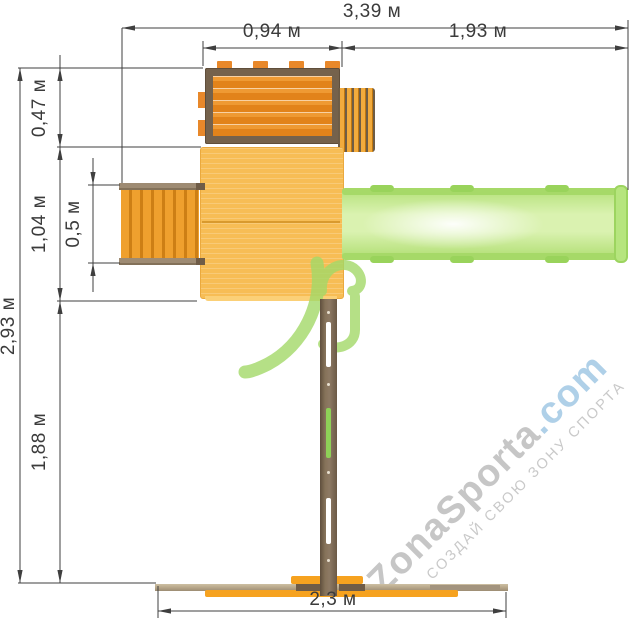 Image resolution: width=631 pixels, height=631 pixels. Describe the element at coordinates (271, 222) in the screenshot. I see `platform-seam` at that location.